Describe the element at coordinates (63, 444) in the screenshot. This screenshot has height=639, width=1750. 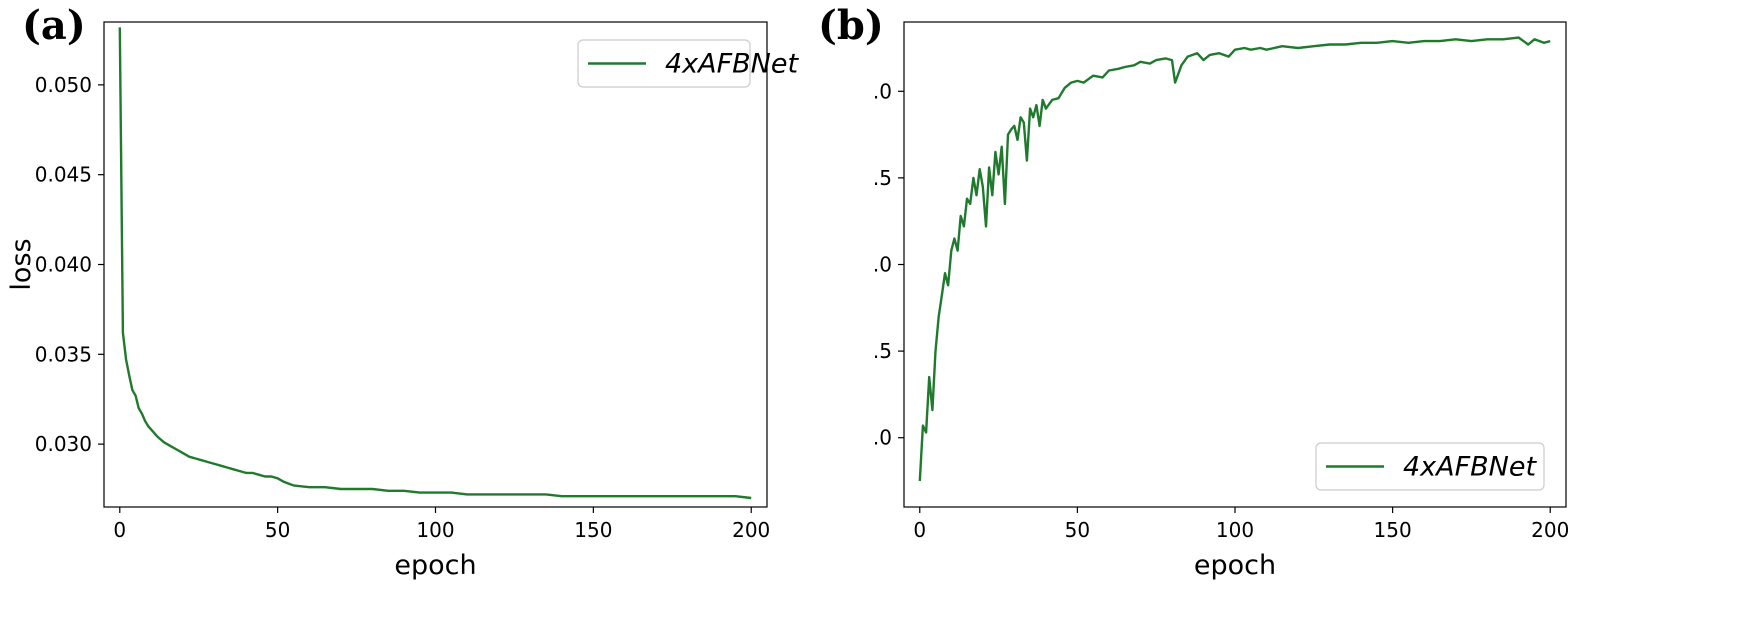
I see `loss-y-tick-label: 0.030` at that location.